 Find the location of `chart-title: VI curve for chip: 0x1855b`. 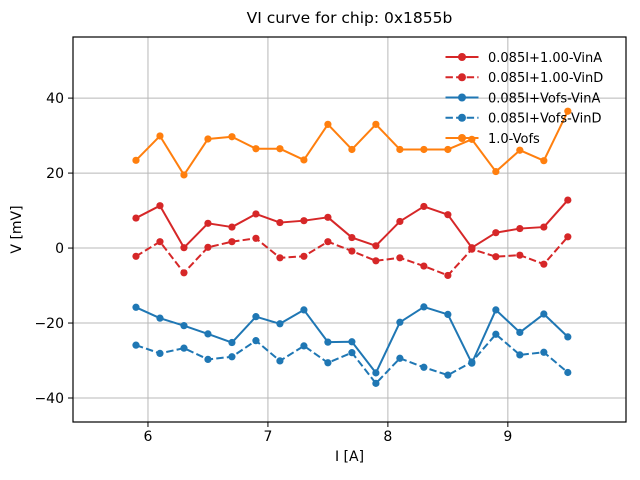

chart-title: VI curve for chip: 0x1855b is located at coordinates (350, 18).